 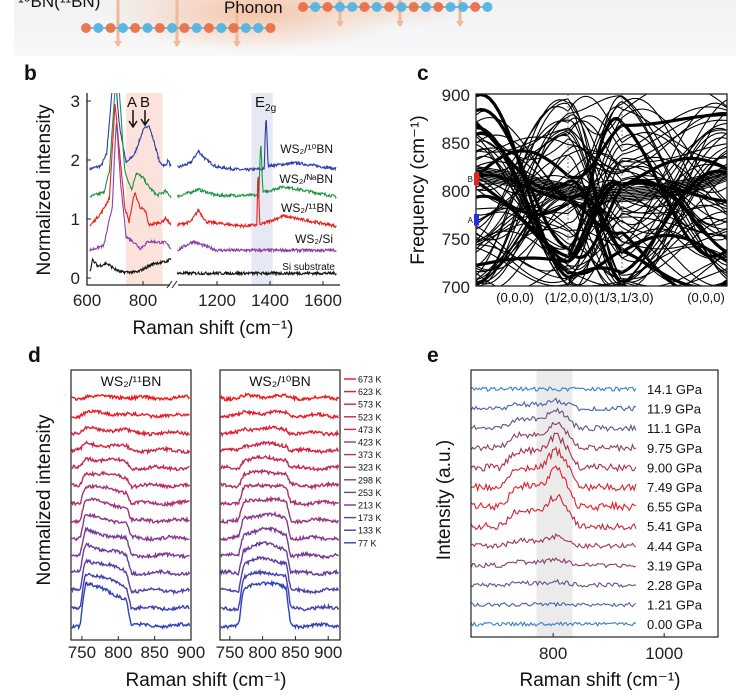 I want to click on phonon-dispersion-bands, so click(x=601, y=190).